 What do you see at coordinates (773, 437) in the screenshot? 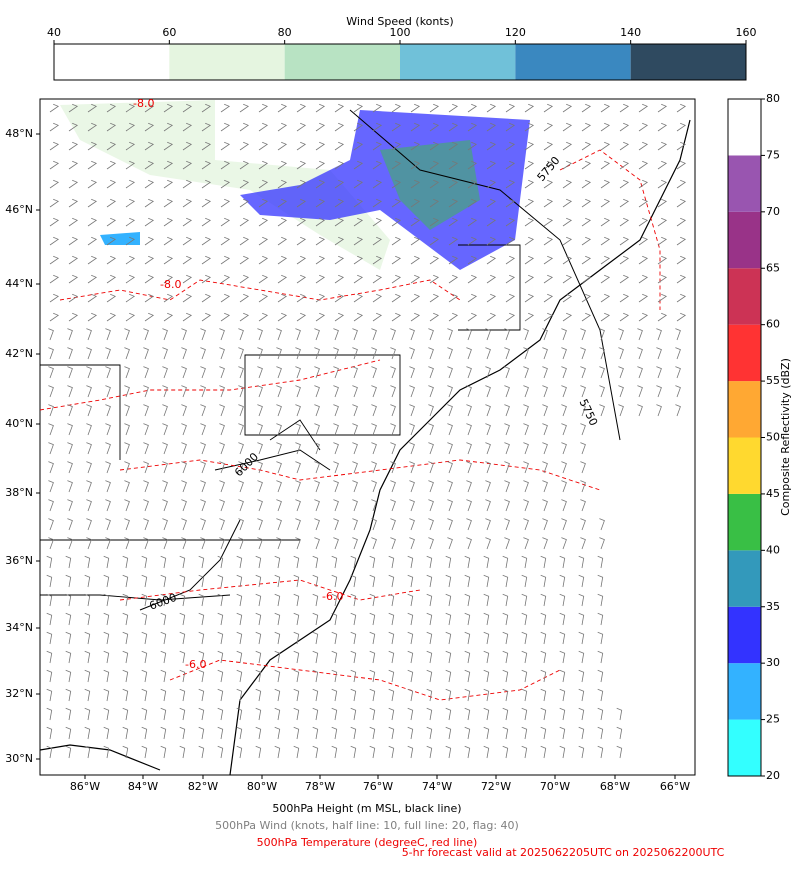
I see `colorbar-tick-label: 50` at bounding box center [773, 437].